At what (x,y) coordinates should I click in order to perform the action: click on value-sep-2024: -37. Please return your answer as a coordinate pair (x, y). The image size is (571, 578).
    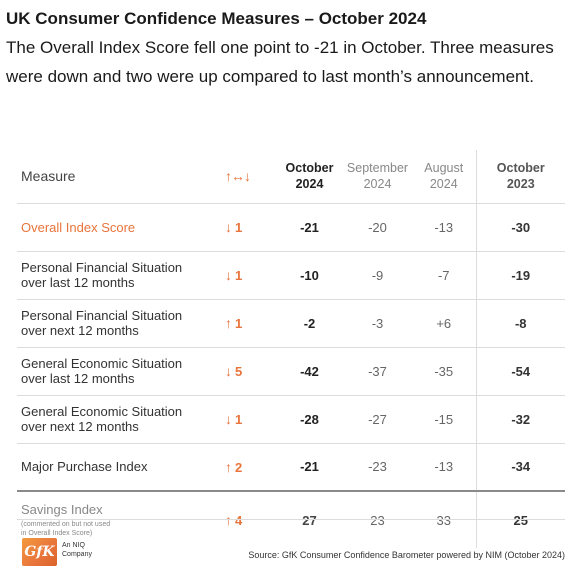
    Looking at the image, I should click on (377, 371).